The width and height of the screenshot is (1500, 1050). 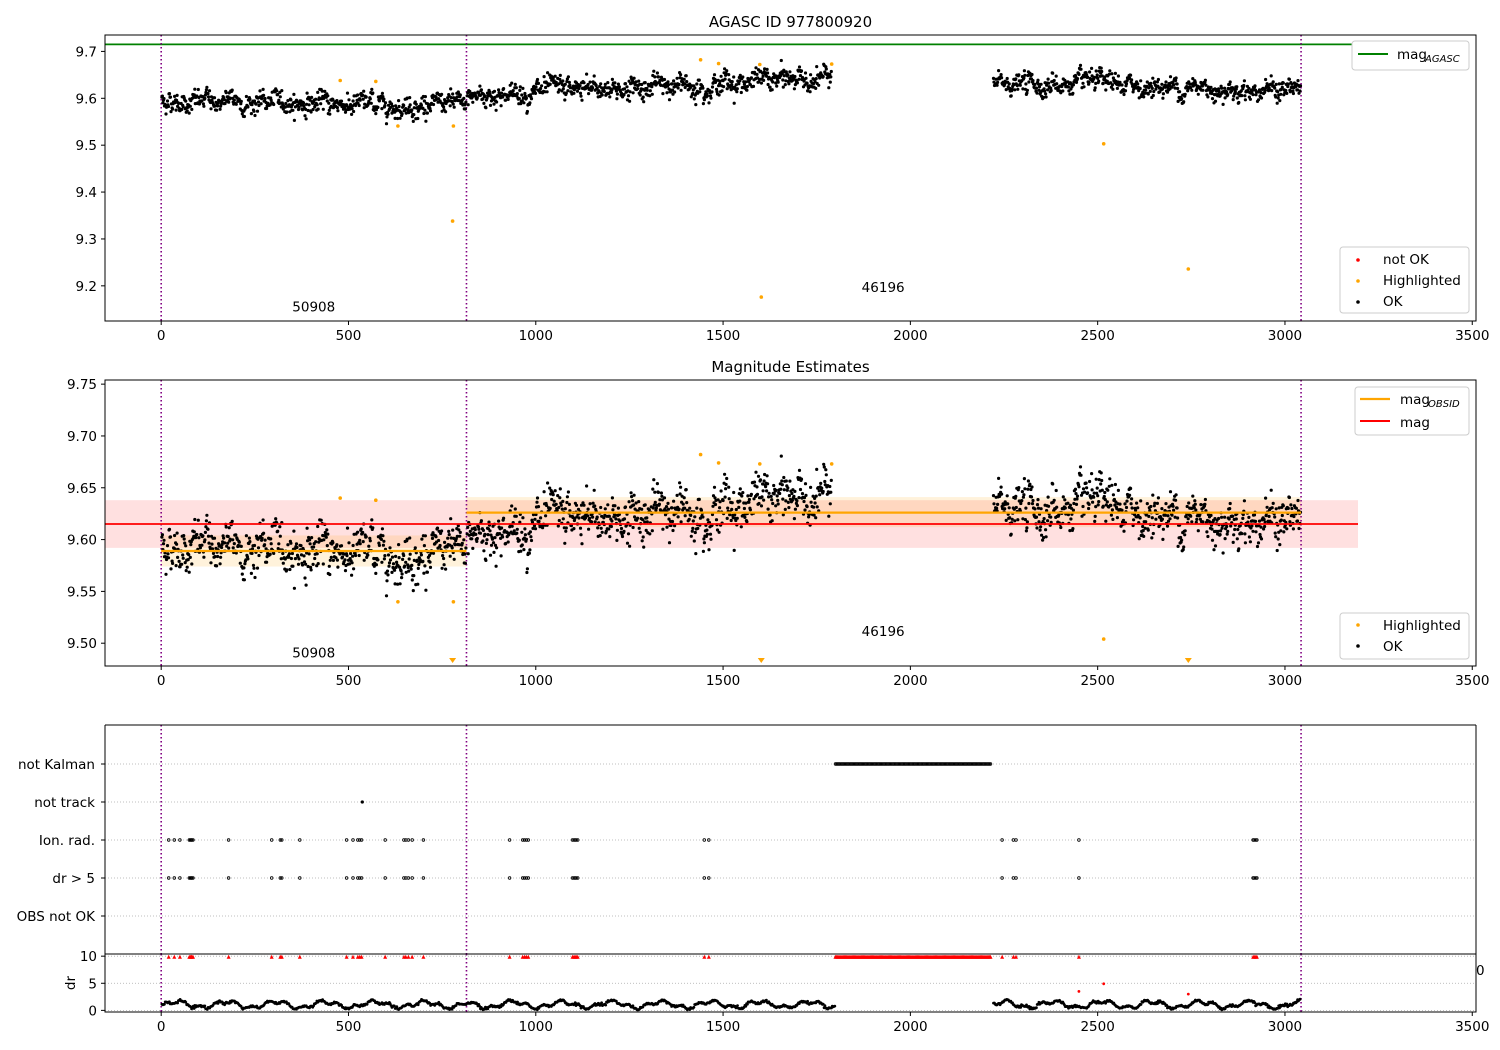 I want to click on agasc-ytick-label: 9.7, so click(x=86, y=52).